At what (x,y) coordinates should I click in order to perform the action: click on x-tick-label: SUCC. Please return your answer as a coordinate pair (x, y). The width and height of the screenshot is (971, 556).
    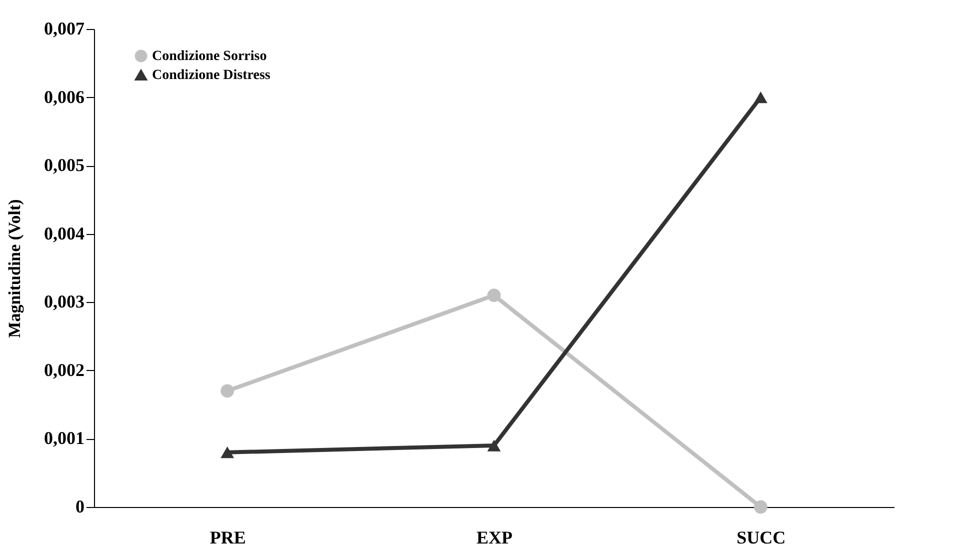
    Looking at the image, I should click on (761, 538).